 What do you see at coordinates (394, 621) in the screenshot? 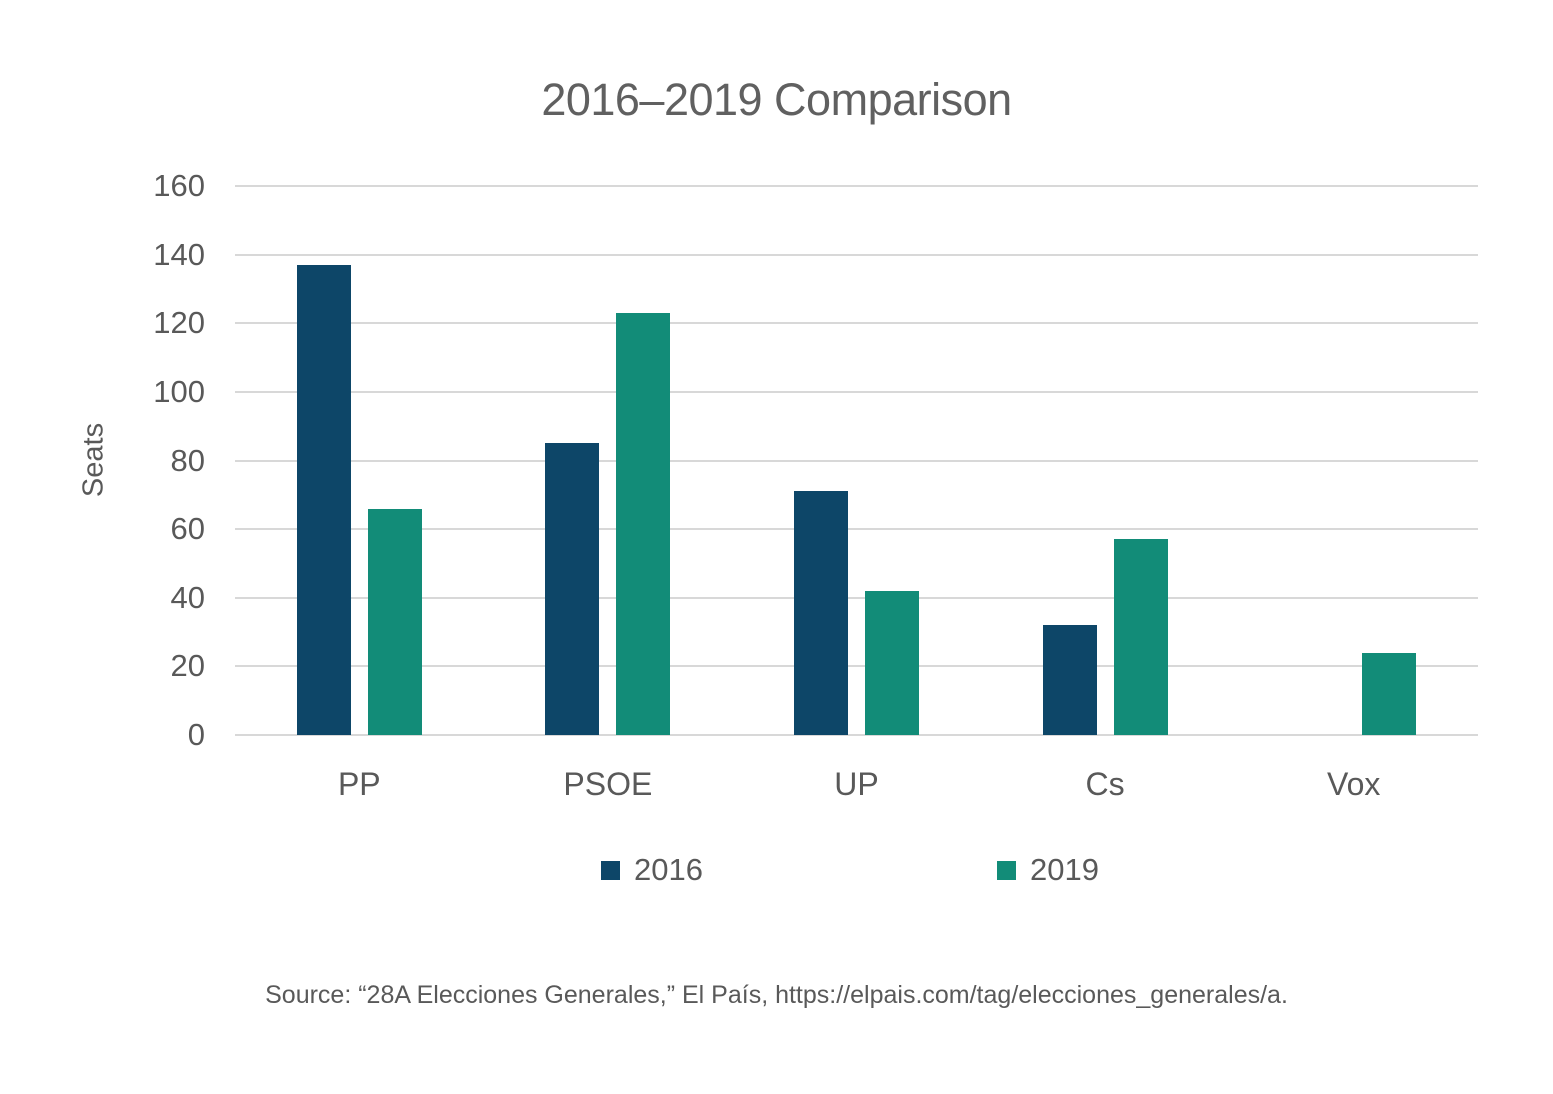
I see `bar-2019-PP` at bounding box center [394, 621].